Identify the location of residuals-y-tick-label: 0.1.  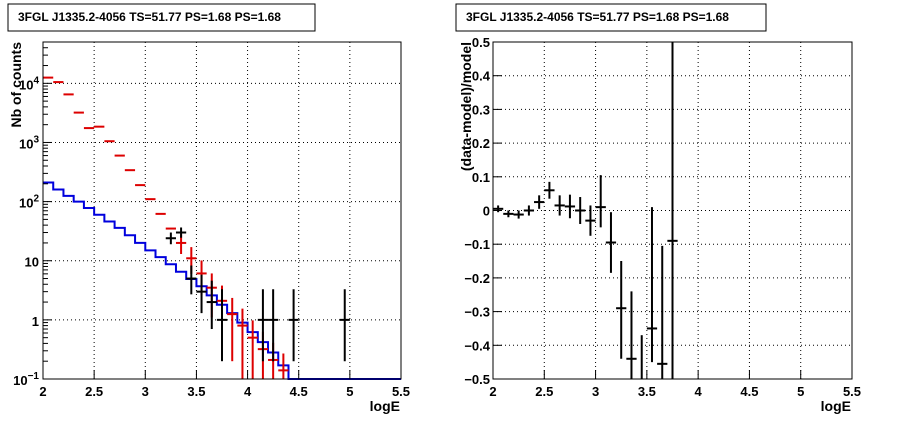
(481, 177).